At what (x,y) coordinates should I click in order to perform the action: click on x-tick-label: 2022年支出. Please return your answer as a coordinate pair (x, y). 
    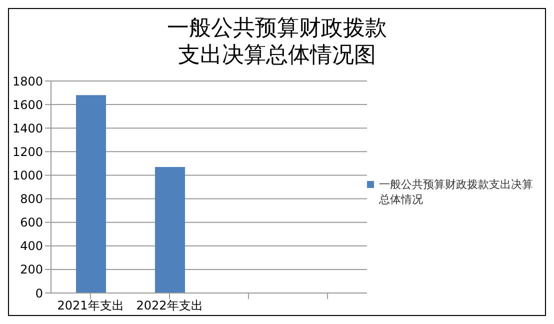
    Looking at the image, I should click on (169, 305).